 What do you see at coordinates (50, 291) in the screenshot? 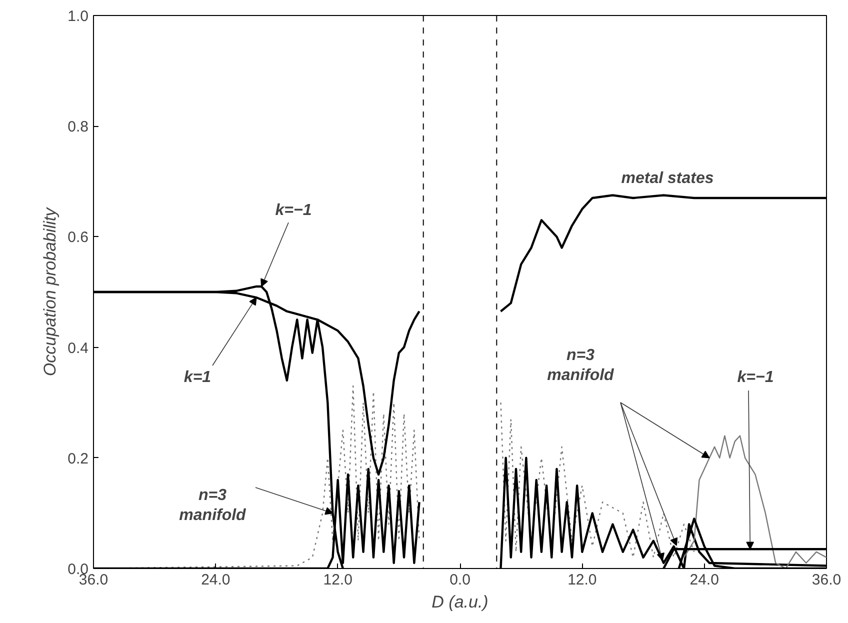
I see `y-axis-title: Occupation probability` at bounding box center [50, 291].